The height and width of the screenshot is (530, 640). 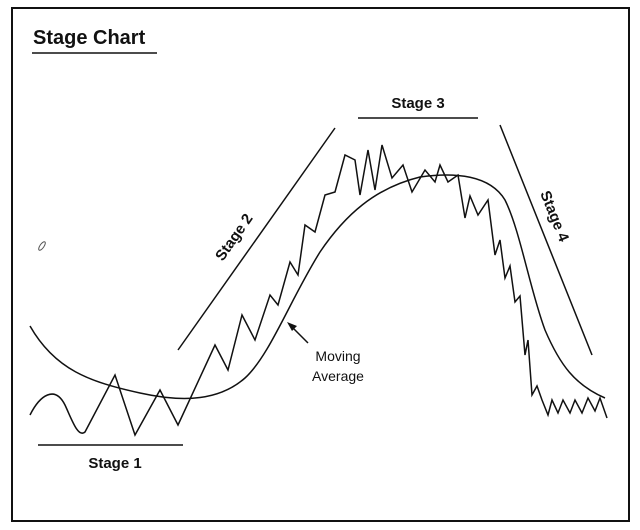 I want to click on stage-2-line, so click(x=256, y=239).